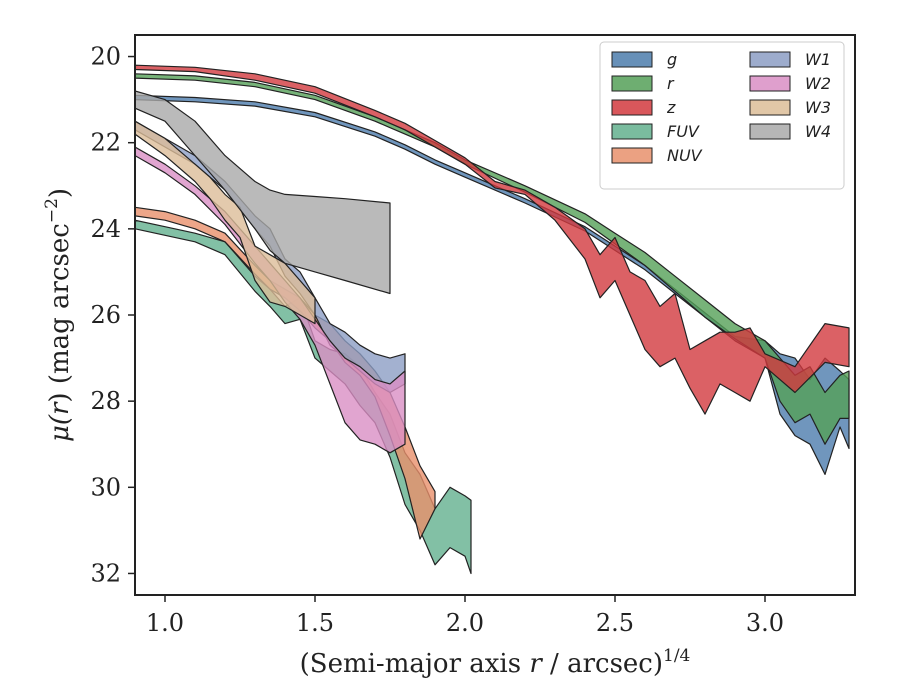  What do you see at coordinates (818, 59) in the screenshot?
I see `legend-label-w1: W1` at bounding box center [818, 59].